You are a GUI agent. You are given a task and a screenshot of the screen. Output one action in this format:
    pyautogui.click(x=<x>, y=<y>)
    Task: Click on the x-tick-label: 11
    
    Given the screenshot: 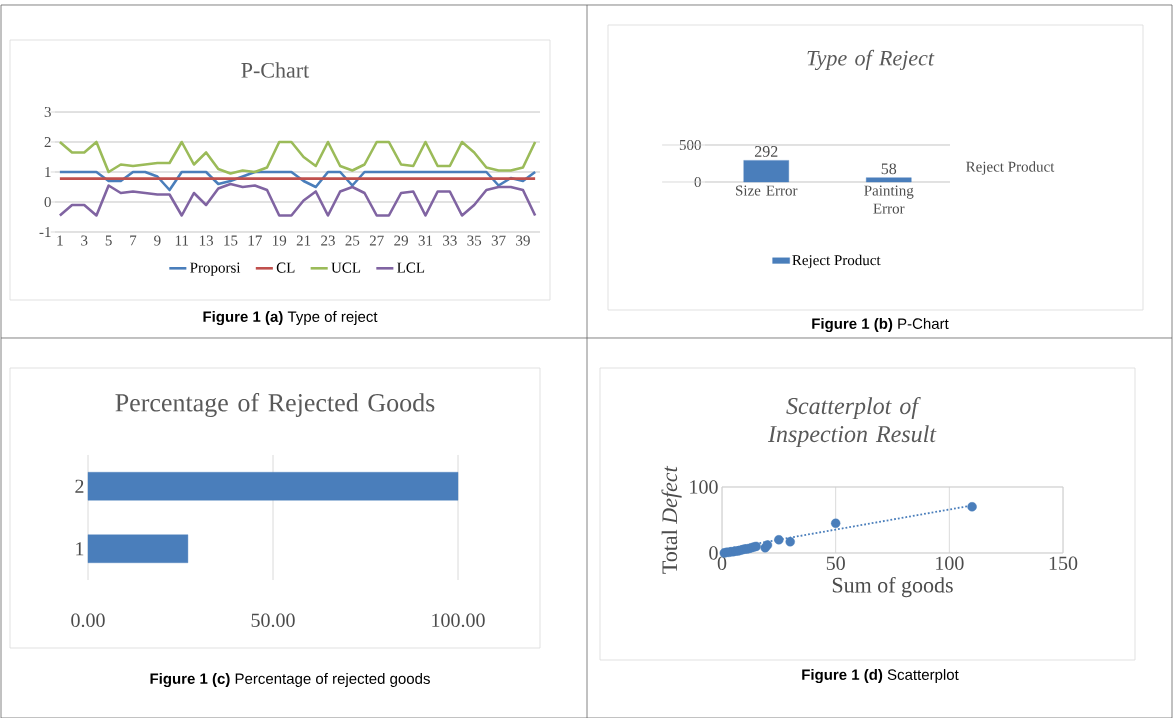 What is the action you would take?
    pyautogui.click(x=182, y=240)
    